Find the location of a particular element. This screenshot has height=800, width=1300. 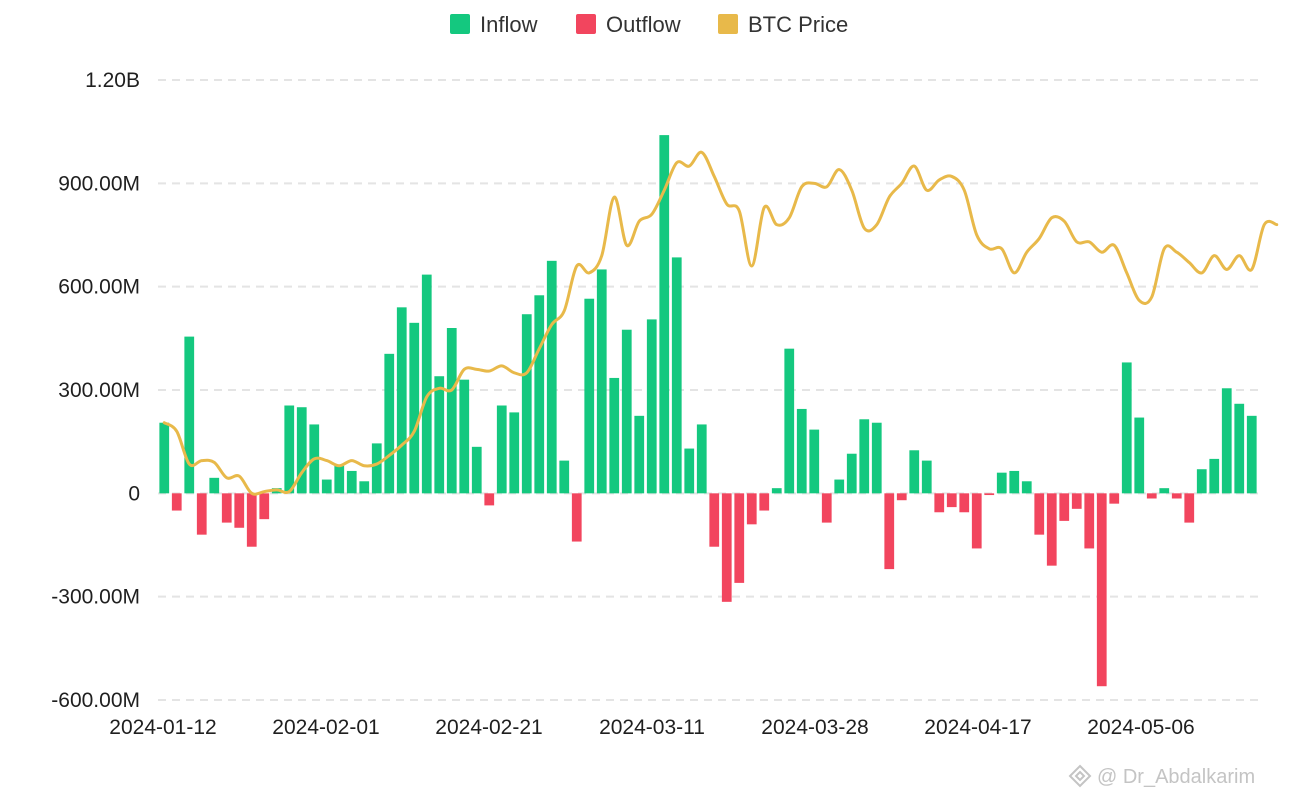

legend-item-inflow: Inflow is located at coordinates (494, 24).